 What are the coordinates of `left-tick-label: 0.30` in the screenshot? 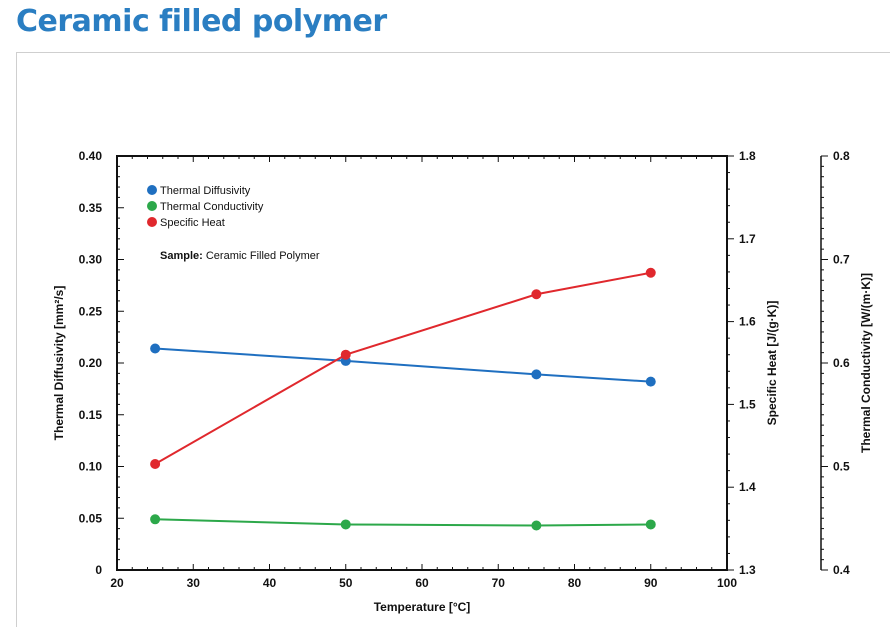 It's located at (91, 260).